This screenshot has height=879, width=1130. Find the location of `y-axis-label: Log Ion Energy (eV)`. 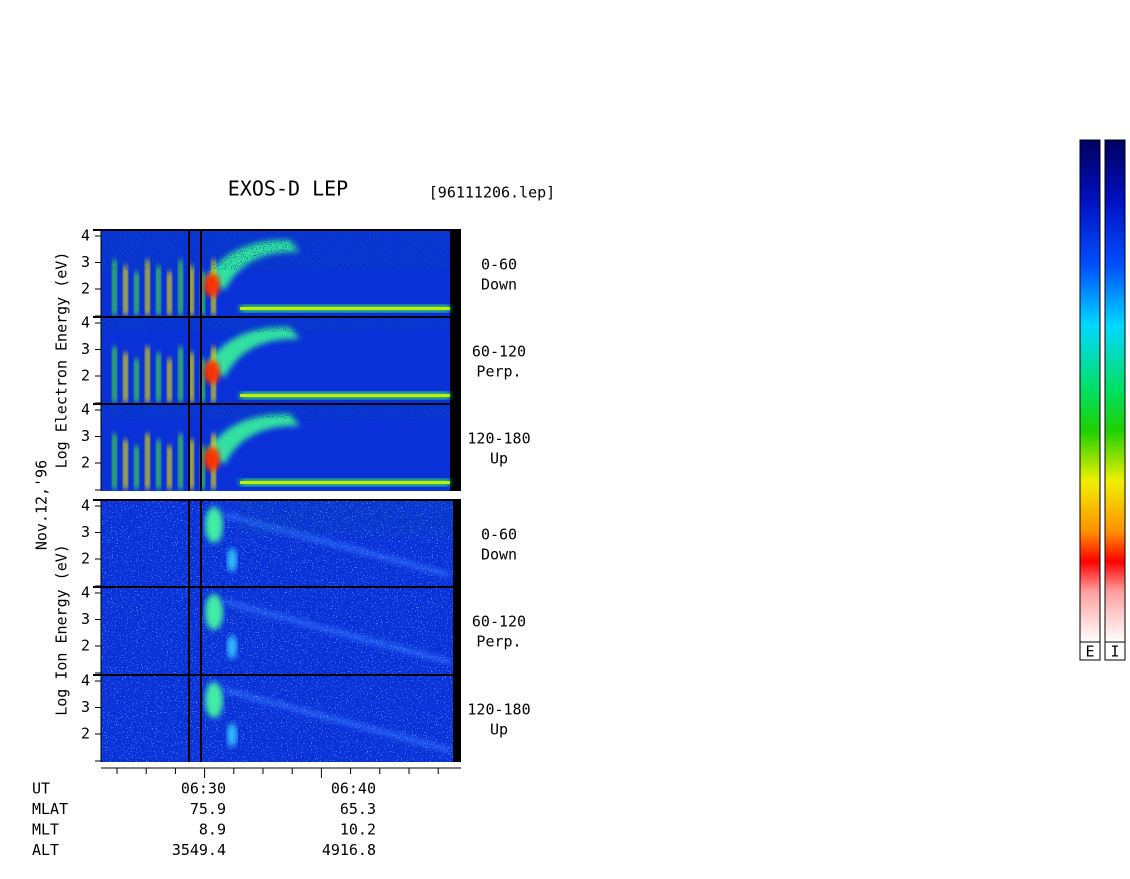

y-axis-label: Log Ion Energy (eV) is located at coordinates (62, 630).